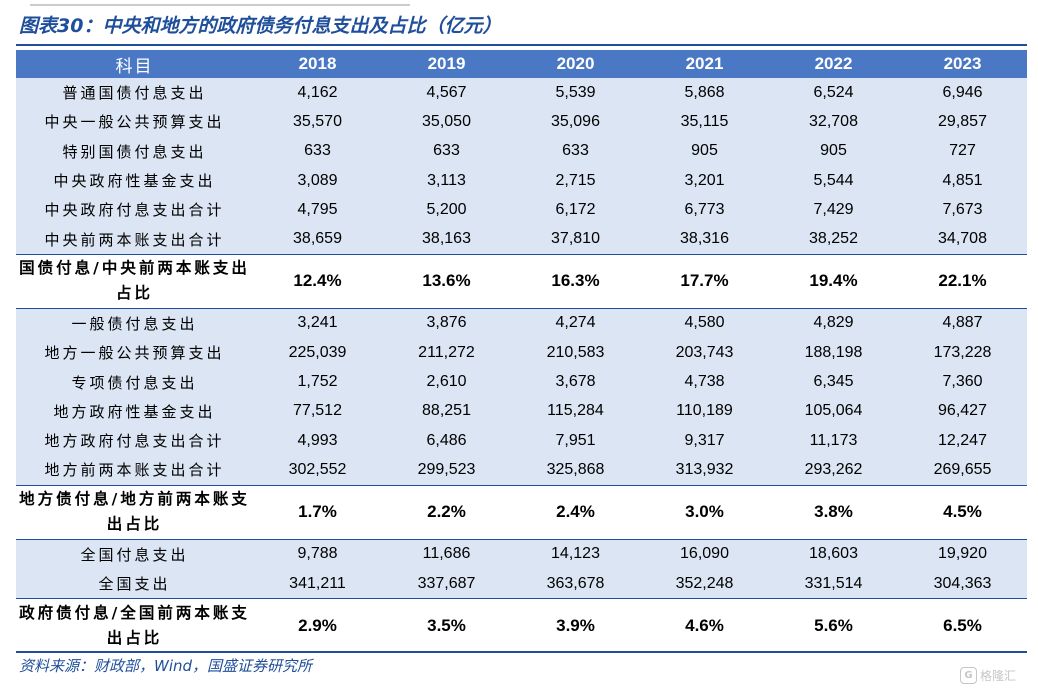  What do you see at coordinates (575, 583) in the screenshot?
I see `row-value: 363,678` at bounding box center [575, 583].